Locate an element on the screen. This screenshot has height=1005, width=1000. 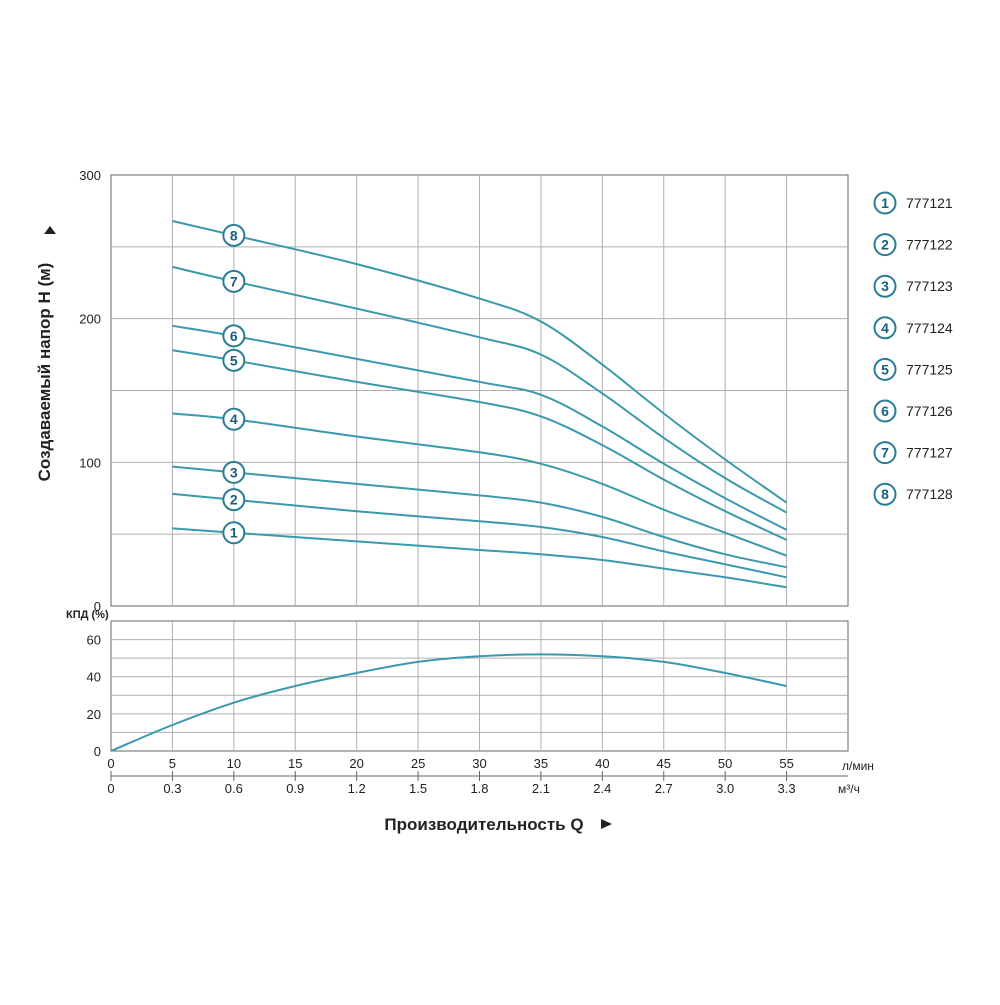
x-tick-label-lmin: 10 is located at coordinates (234, 763).